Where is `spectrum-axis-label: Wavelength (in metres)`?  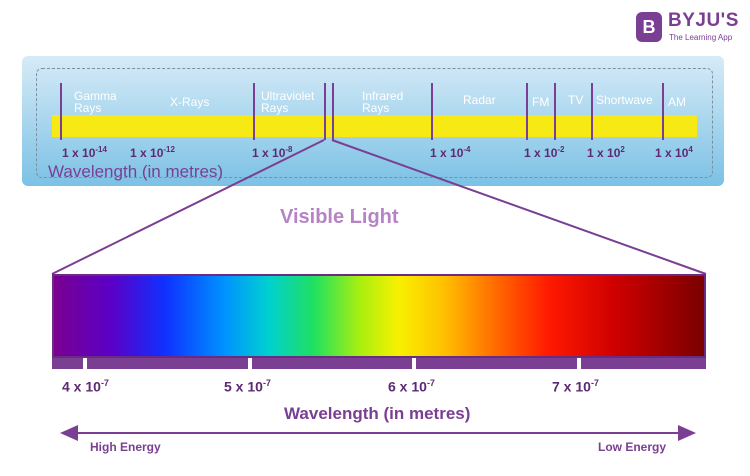
spectrum-axis-label: Wavelength (in metres) is located at coordinates (136, 171).